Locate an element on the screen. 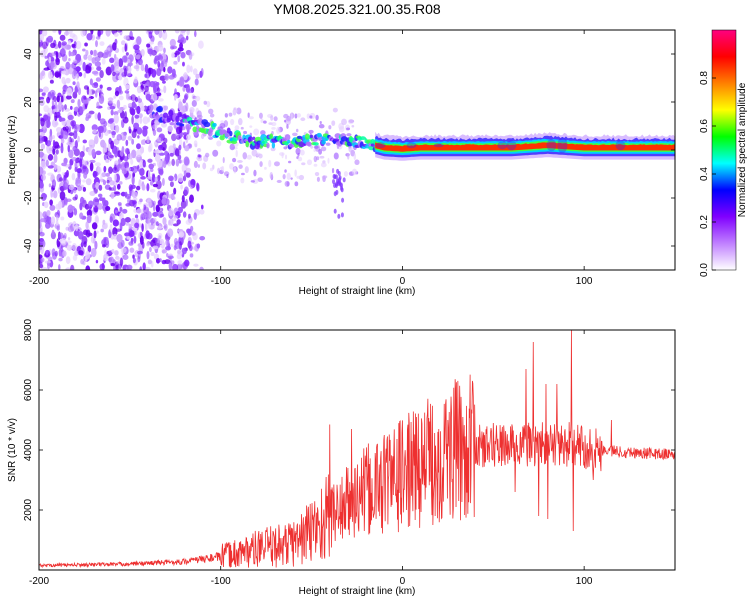  colorbar-tick-label: 0.0 is located at coordinates (704, 270).